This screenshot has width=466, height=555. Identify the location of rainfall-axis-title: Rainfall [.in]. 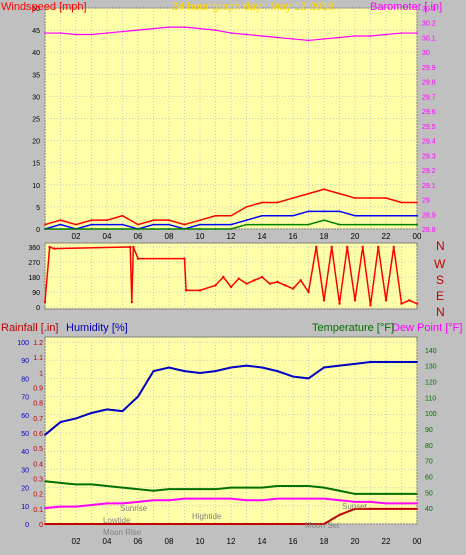
(29, 328).